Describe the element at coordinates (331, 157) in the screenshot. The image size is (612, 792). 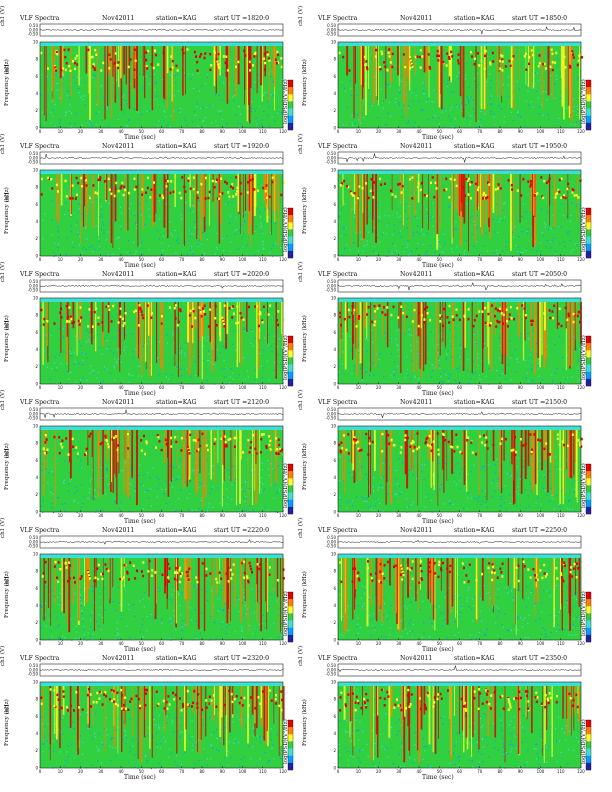
I see `ch1-tick-label: 0.00` at that location.